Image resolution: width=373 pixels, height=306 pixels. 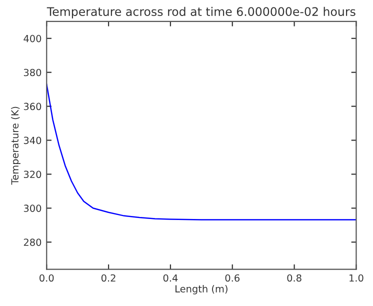 What do you see at coordinates (108, 278) in the screenshot?
I see `x-tick-label: 0.2` at bounding box center [108, 278].